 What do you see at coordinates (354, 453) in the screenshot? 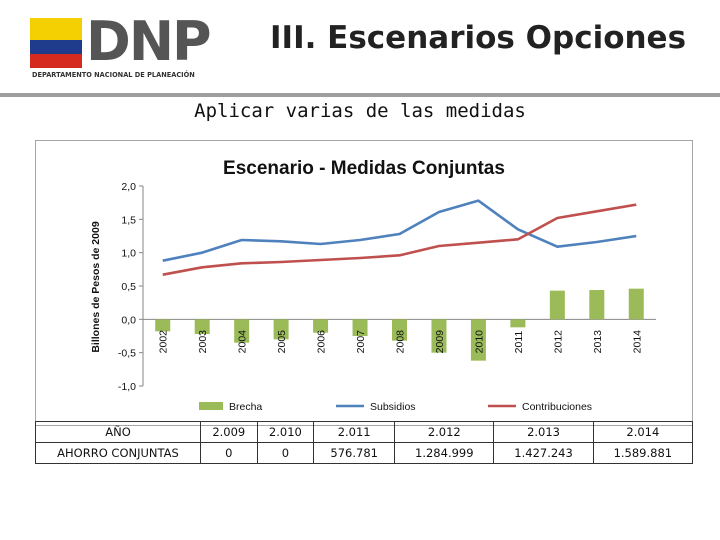
I see `table-cell: 576.781` at bounding box center [354, 453].